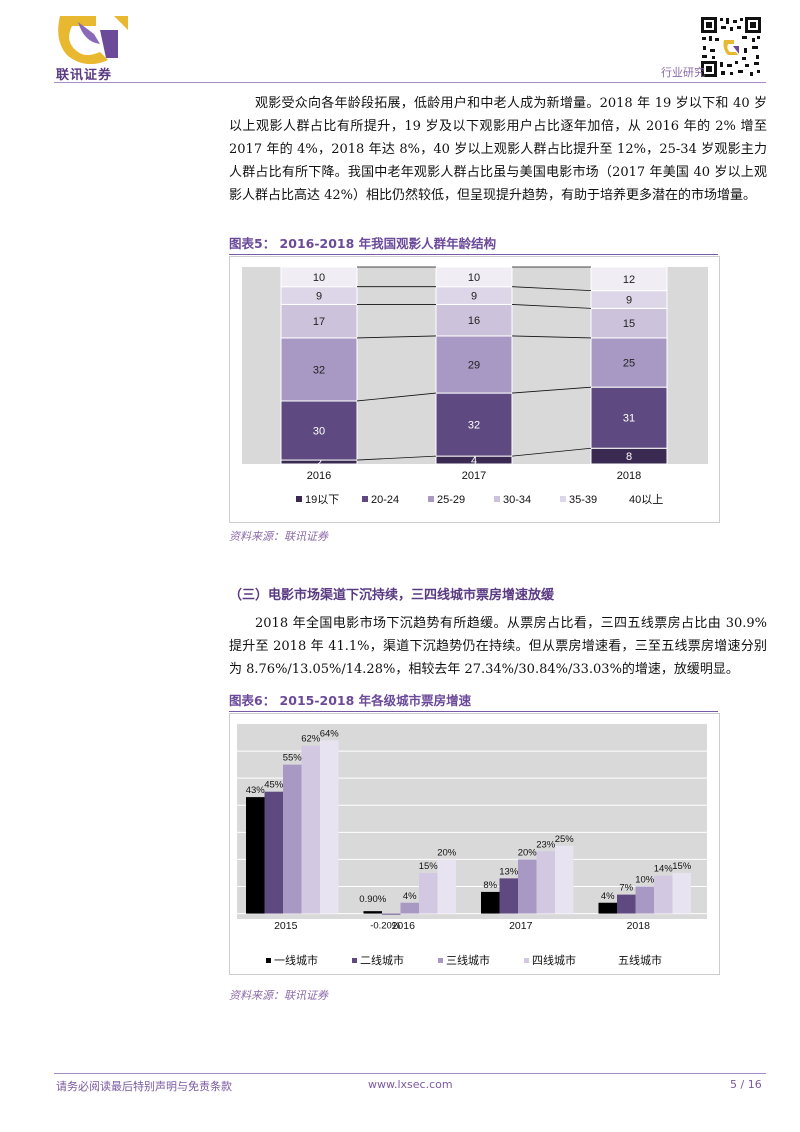  Describe the element at coordinates (293, 758) in the screenshot. I see `bar-value-label: 55%` at that location.